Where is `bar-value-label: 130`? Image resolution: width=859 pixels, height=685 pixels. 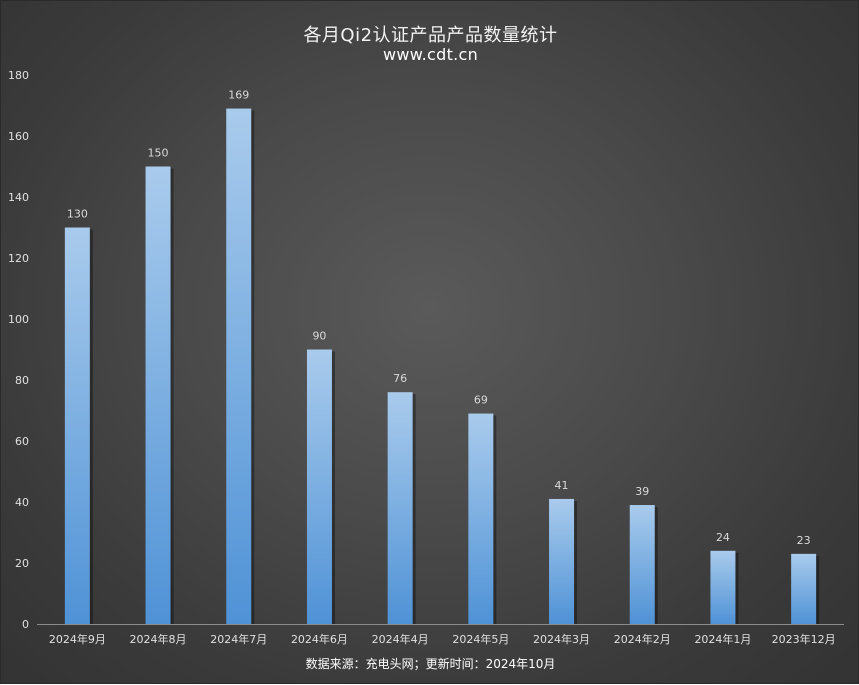
bar-value-label: 130 is located at coordinates (77, 214).